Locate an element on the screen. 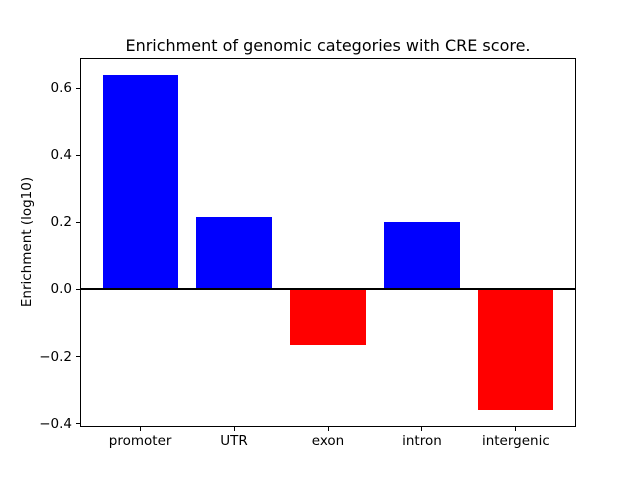  y-tick-label: −0.2 is located at coordinates (55, 356).